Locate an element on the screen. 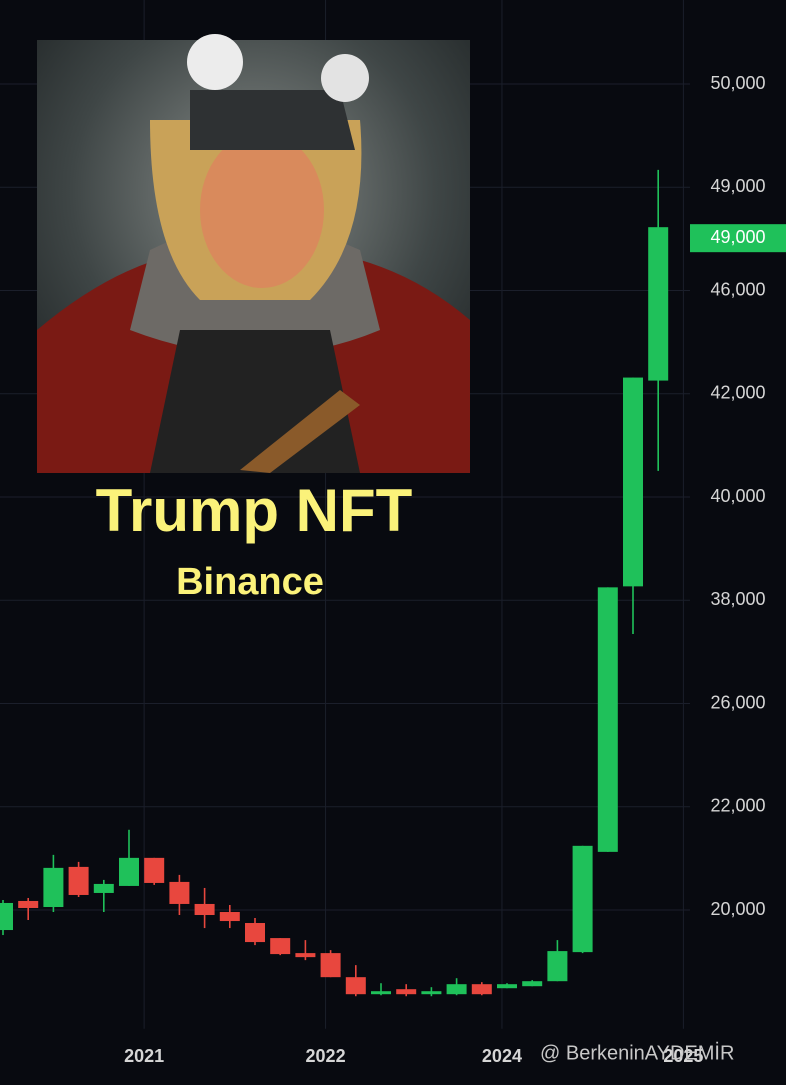 The width and height of the screenshot is (786, 1085). helmet-fur-left is located at coordinates (215, 62).